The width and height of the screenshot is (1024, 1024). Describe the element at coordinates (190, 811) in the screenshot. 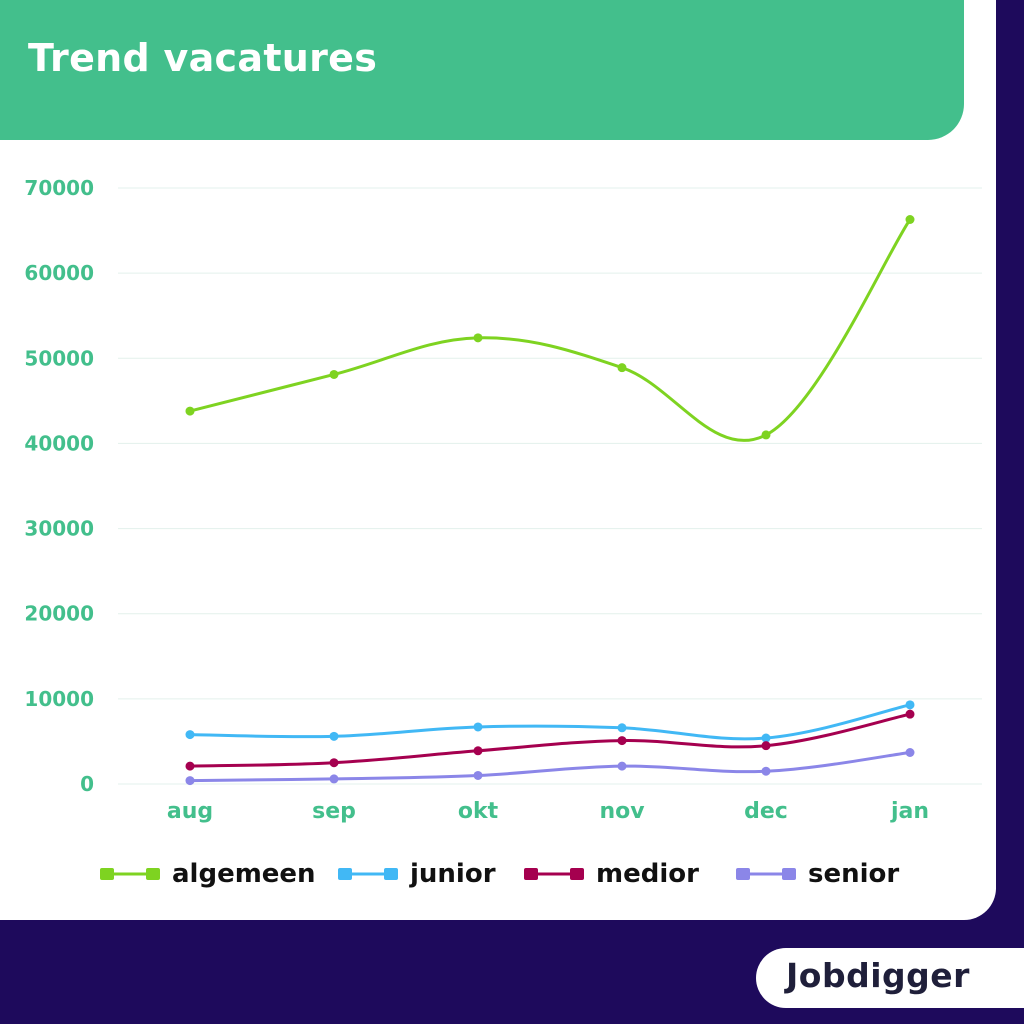

I see `x-tick-label: aug` at that location.